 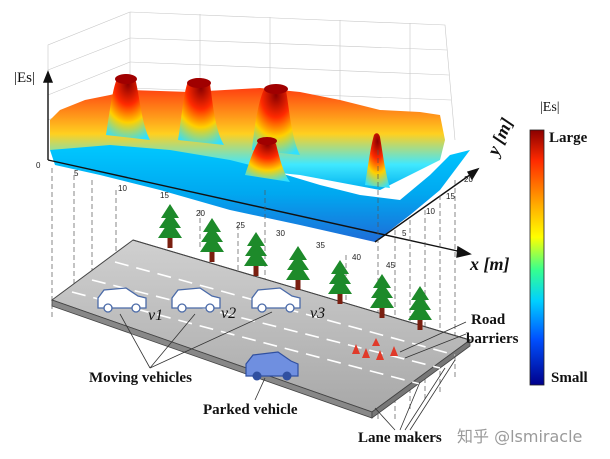 I want to click on vehicle-label-v3: v3, so click(x=318, y=313).